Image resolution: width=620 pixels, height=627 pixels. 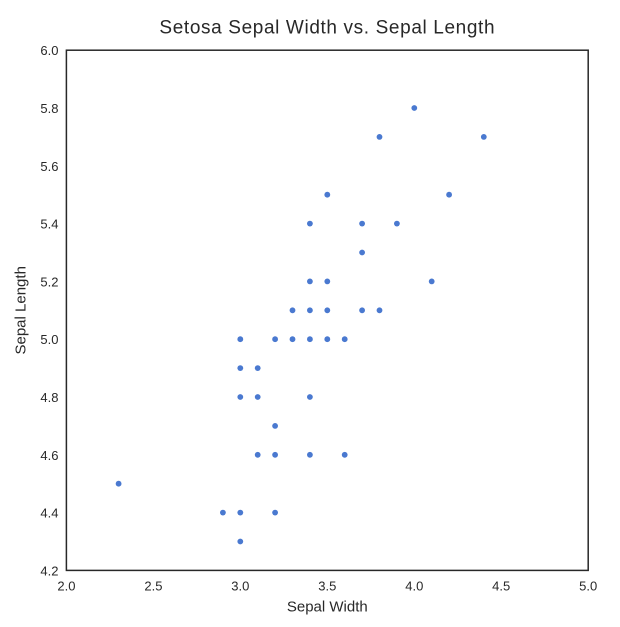 What do you see at coordinates (49, 224) in the screenshot?
I see `svg-text: 5.4` at bounding box center [49, 224].